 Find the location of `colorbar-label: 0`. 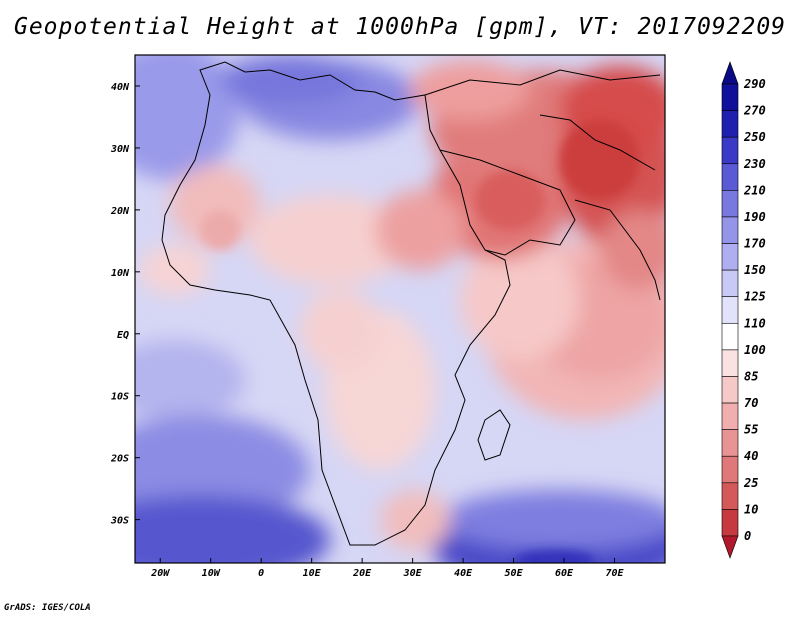

colorbar-label: 0 is located at coordinates (747, 536).